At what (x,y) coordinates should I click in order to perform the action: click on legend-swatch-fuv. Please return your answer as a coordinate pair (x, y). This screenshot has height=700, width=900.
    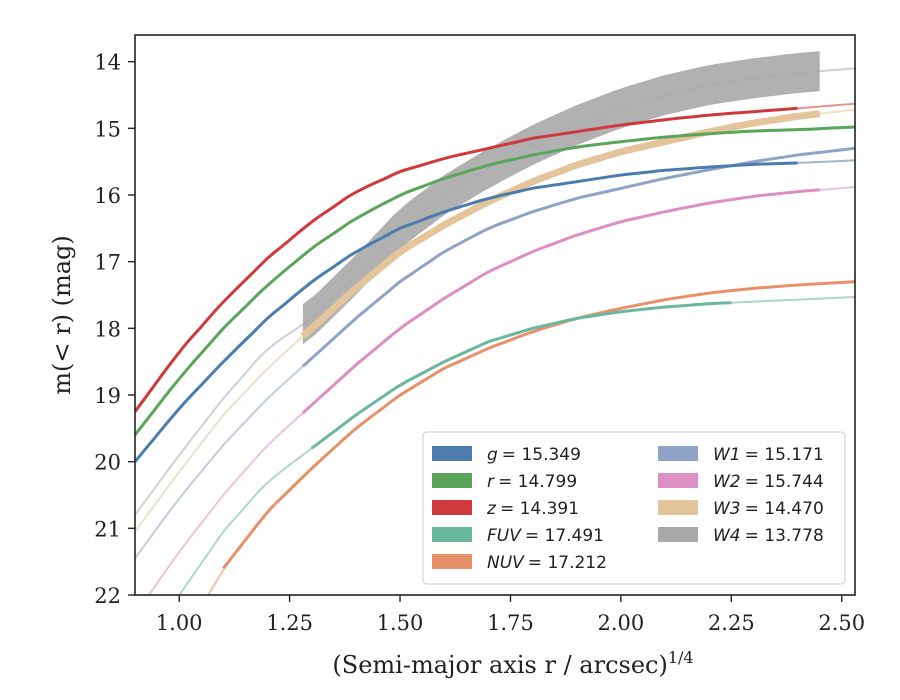
    Looking at the image, I should click on (452, 534).